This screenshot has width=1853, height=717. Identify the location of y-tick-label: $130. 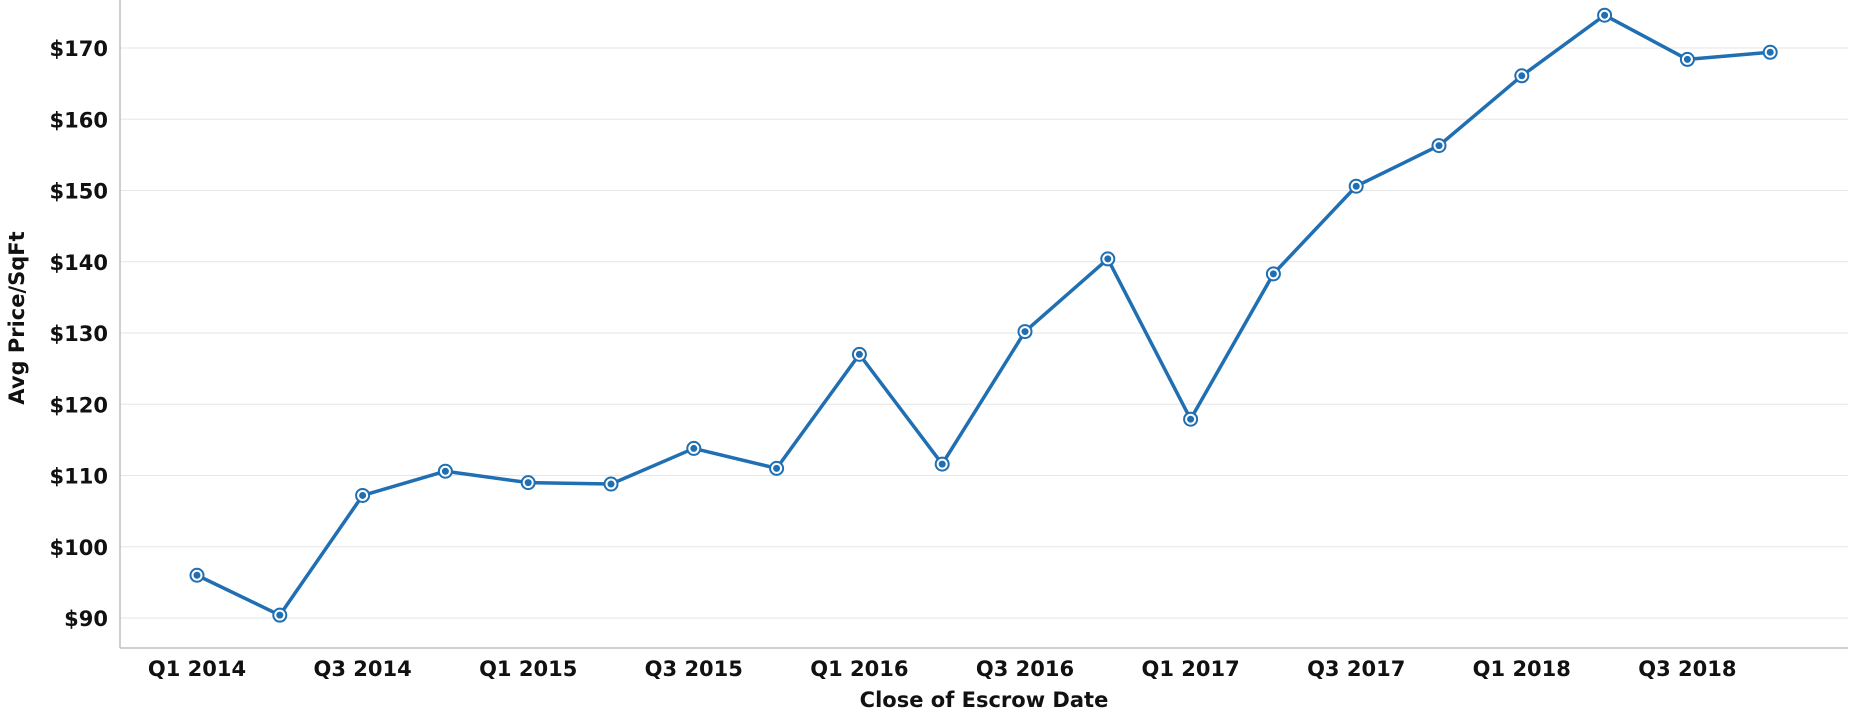
(79, 334).